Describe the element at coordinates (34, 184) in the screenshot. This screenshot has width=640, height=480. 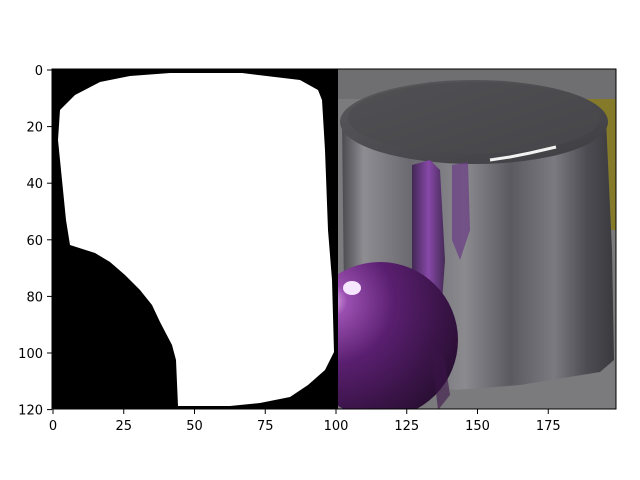
I see `y-tick-label: 40` at that location.